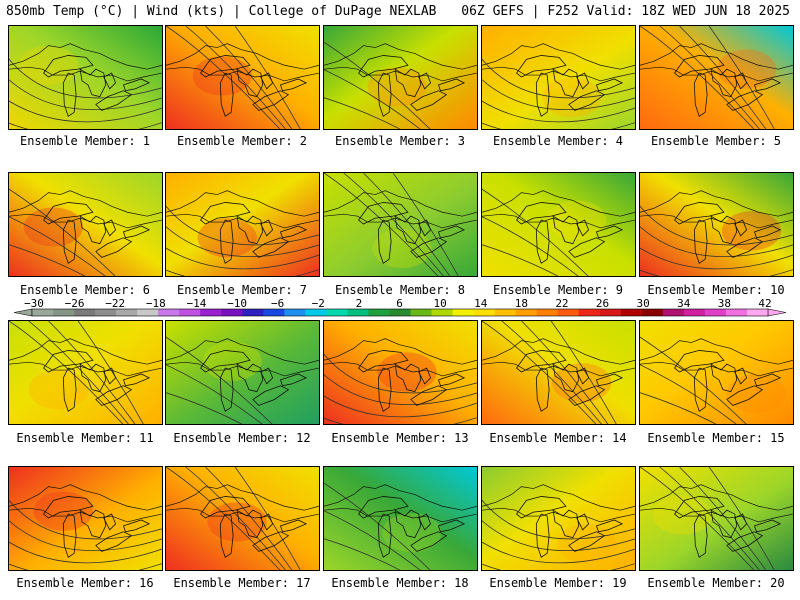 The image size is (800, 600). What do you see at coordinates (85, 438) in the screenshot?
I see `ensemble-member-caption: Ensemble Member: 11` at bounding box center [85, 438].